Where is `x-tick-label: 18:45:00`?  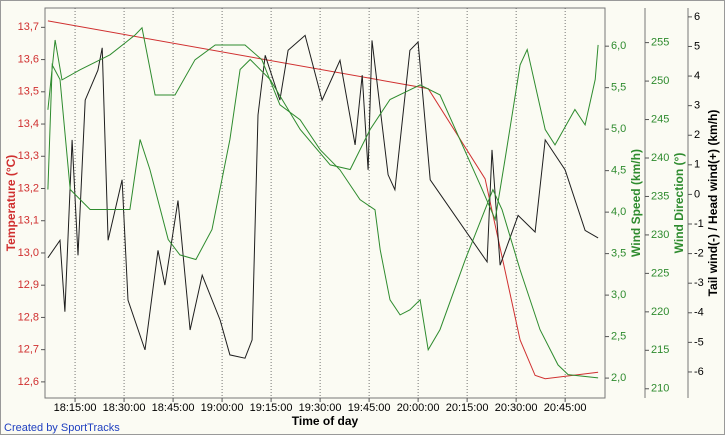
x-tick-label: 18:45:00 is located at coordinates (173, 408).